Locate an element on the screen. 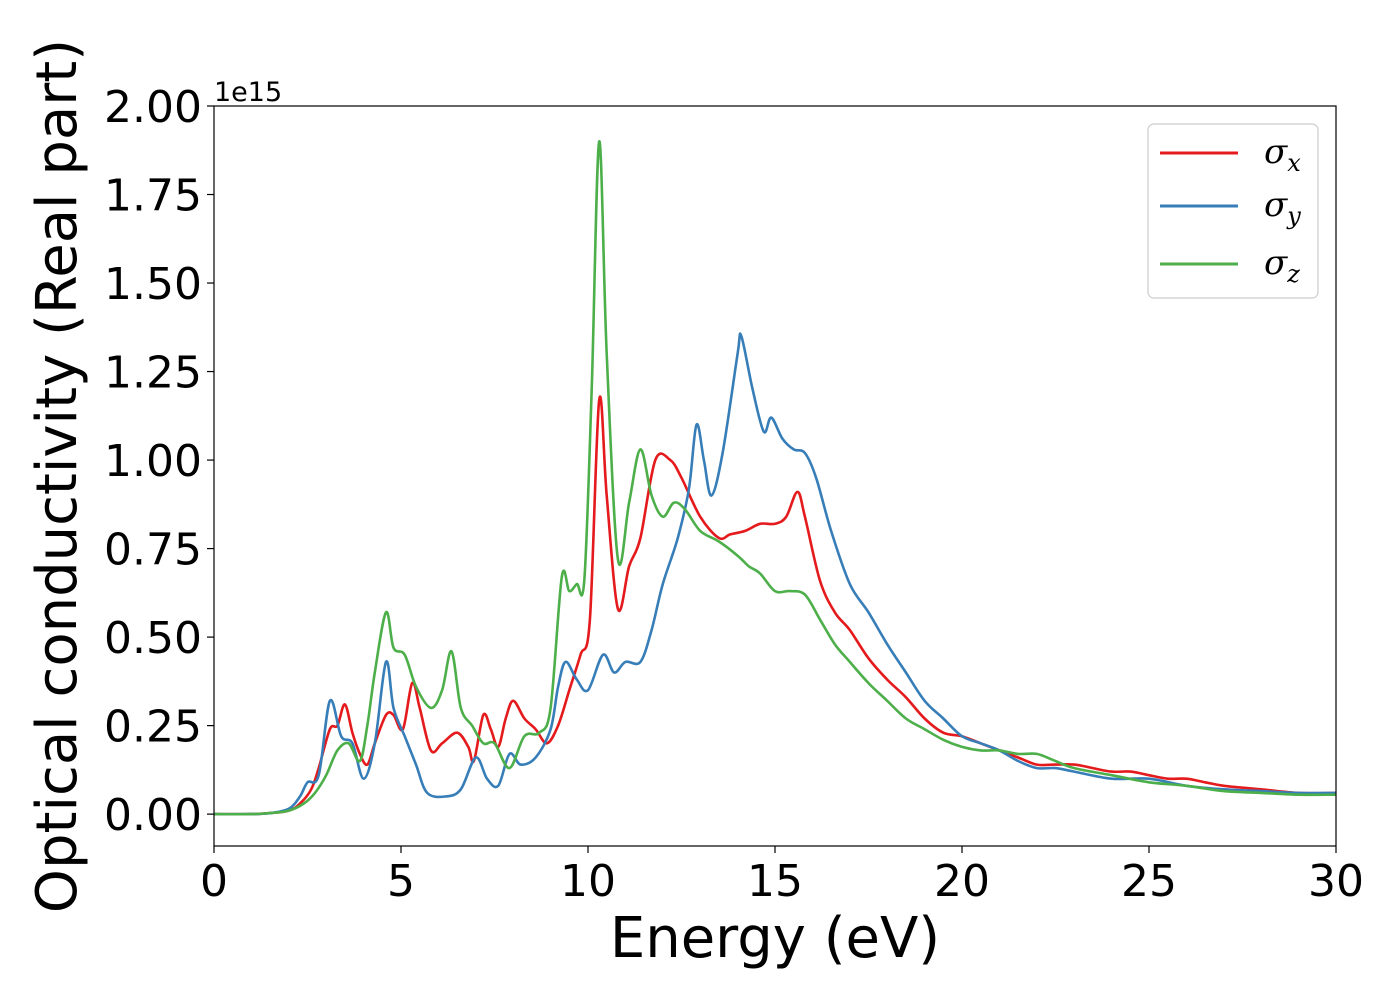 The height and width of the screenshot is (1000, 1400). legend-entry-sigma-x: σx is located at coordinates (1230, 154).